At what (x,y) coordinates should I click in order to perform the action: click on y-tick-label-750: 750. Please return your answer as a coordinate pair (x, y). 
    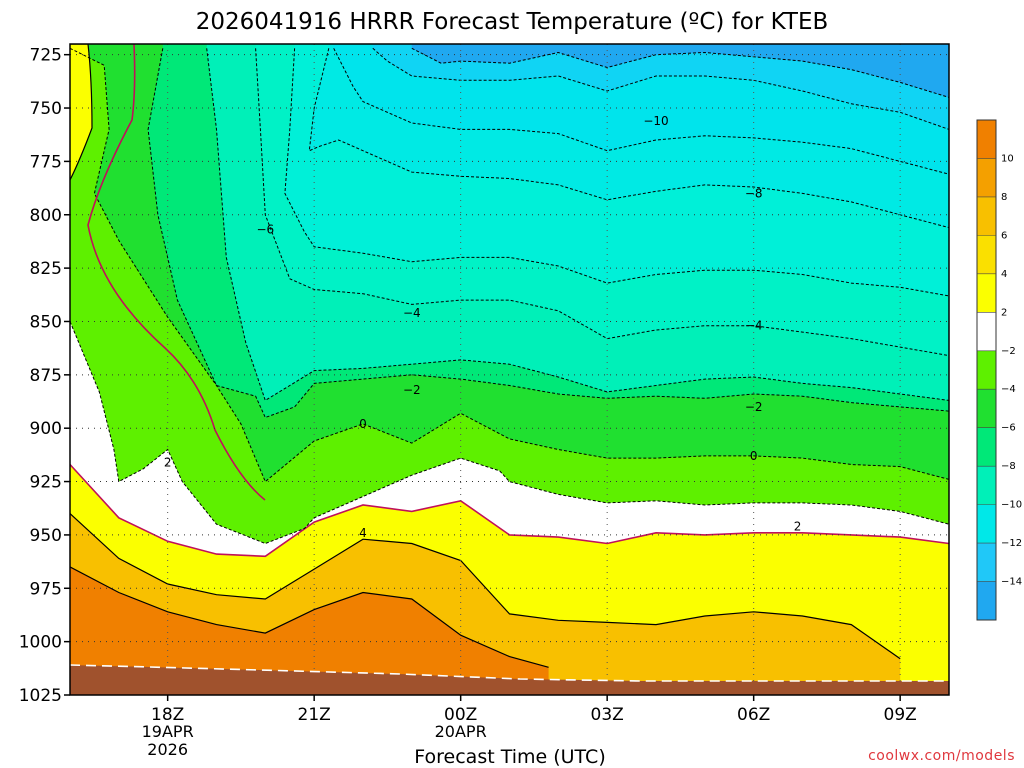
    Looking at the image, I should click on (46, 109).